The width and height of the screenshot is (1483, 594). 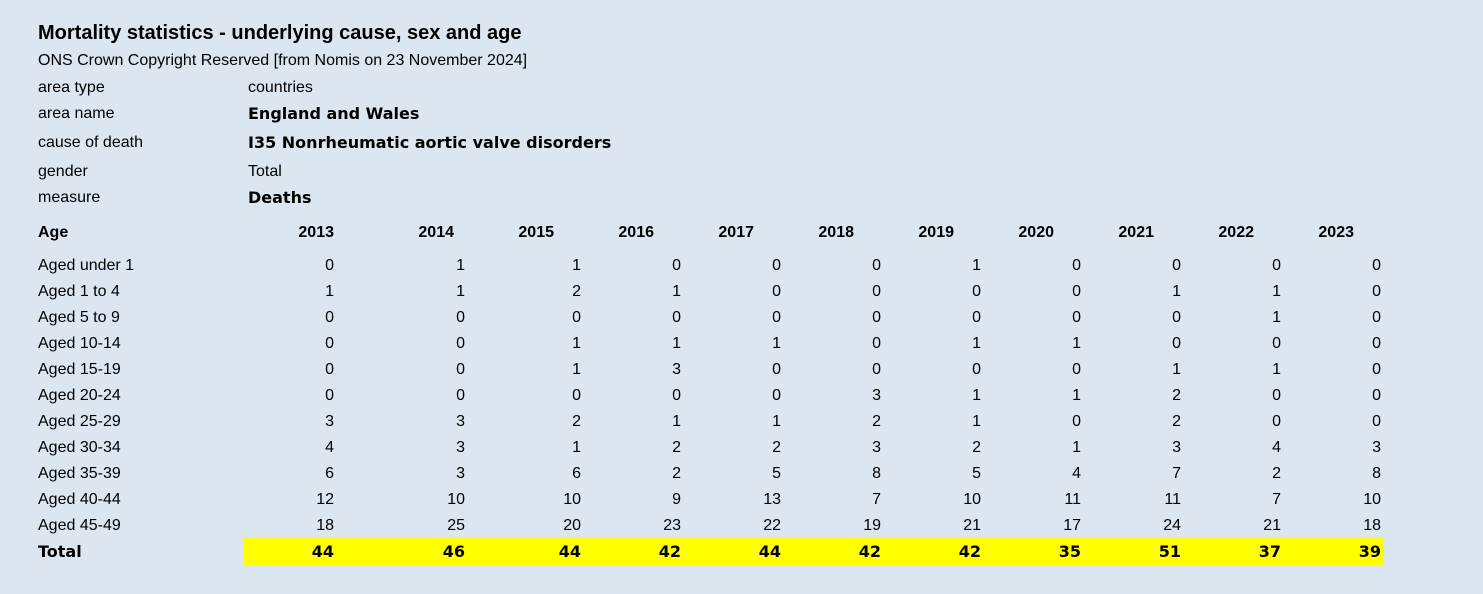 What do you see at coordinates (869, 551) in the screenshot?
I see `total-cell: 42` at bounding box center [869, 551].